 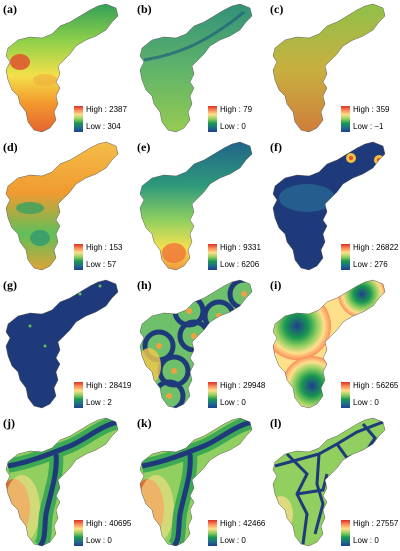 I want to click on legend: High : 40695 Low : 0, so click(x=103, y=533).